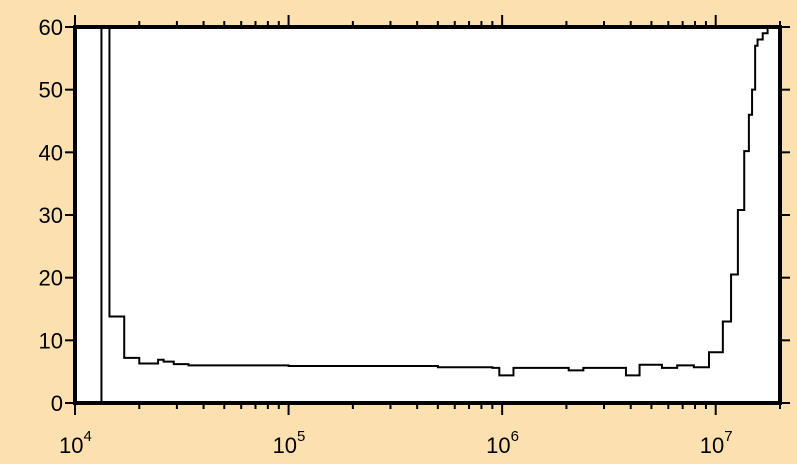  Describe the element at coordinates (51, 152) in the screenshot. I see `y-tick-label: 40` at that location.